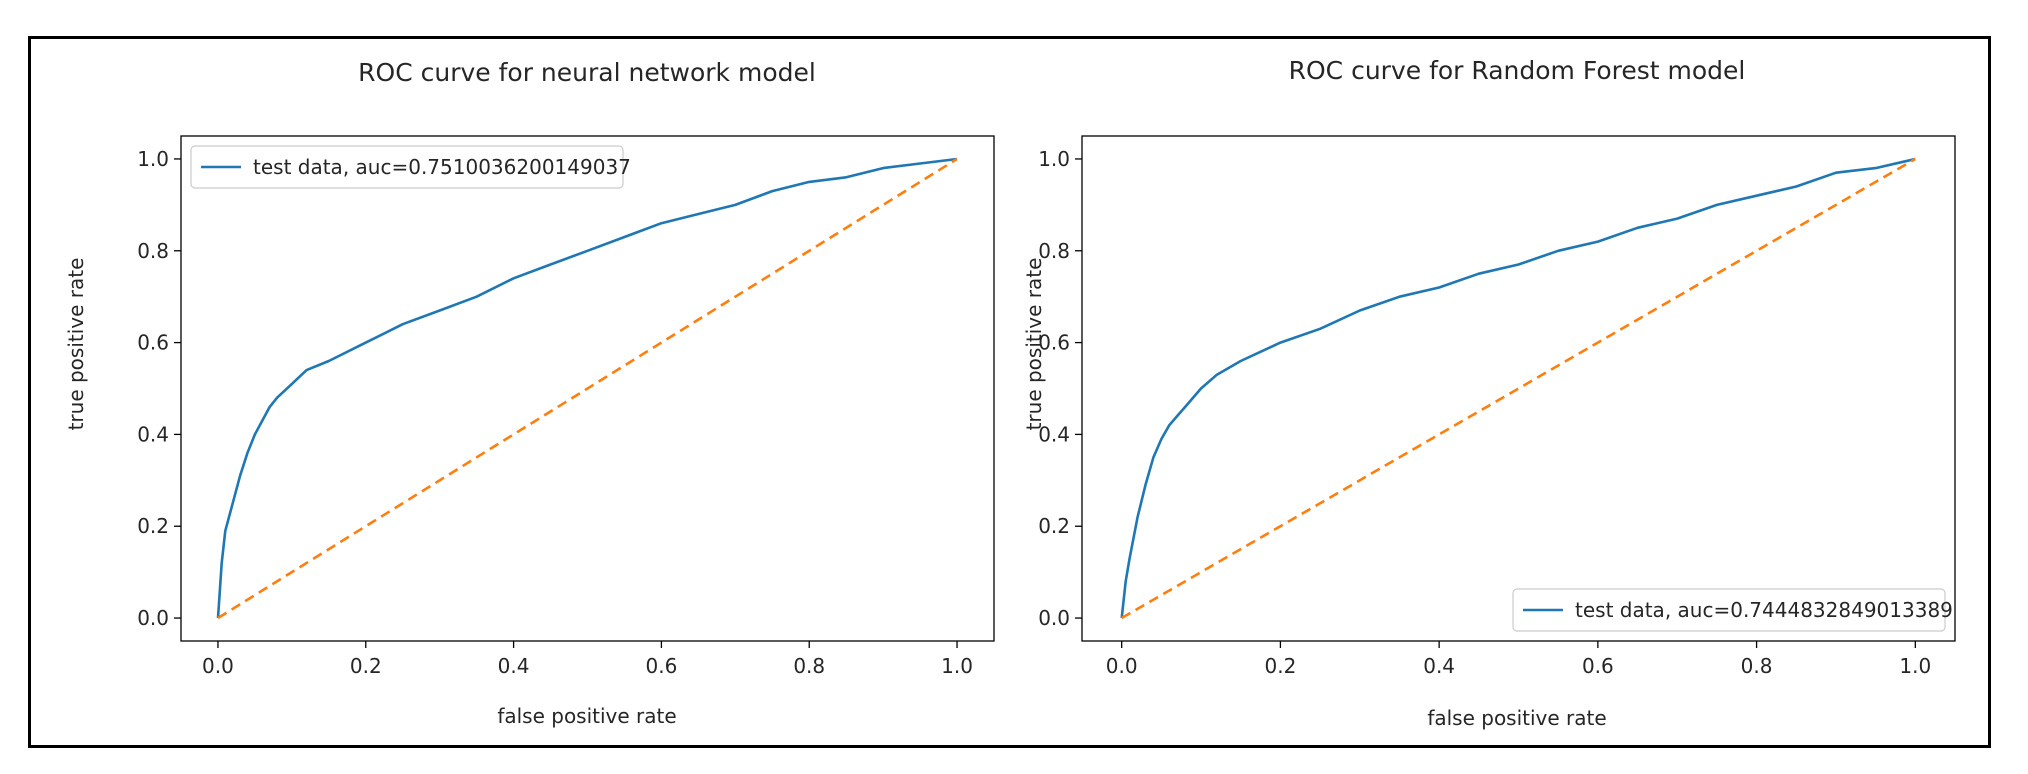  I want to click on chart-title: ROC curve for neural network model, so click(587, 72).